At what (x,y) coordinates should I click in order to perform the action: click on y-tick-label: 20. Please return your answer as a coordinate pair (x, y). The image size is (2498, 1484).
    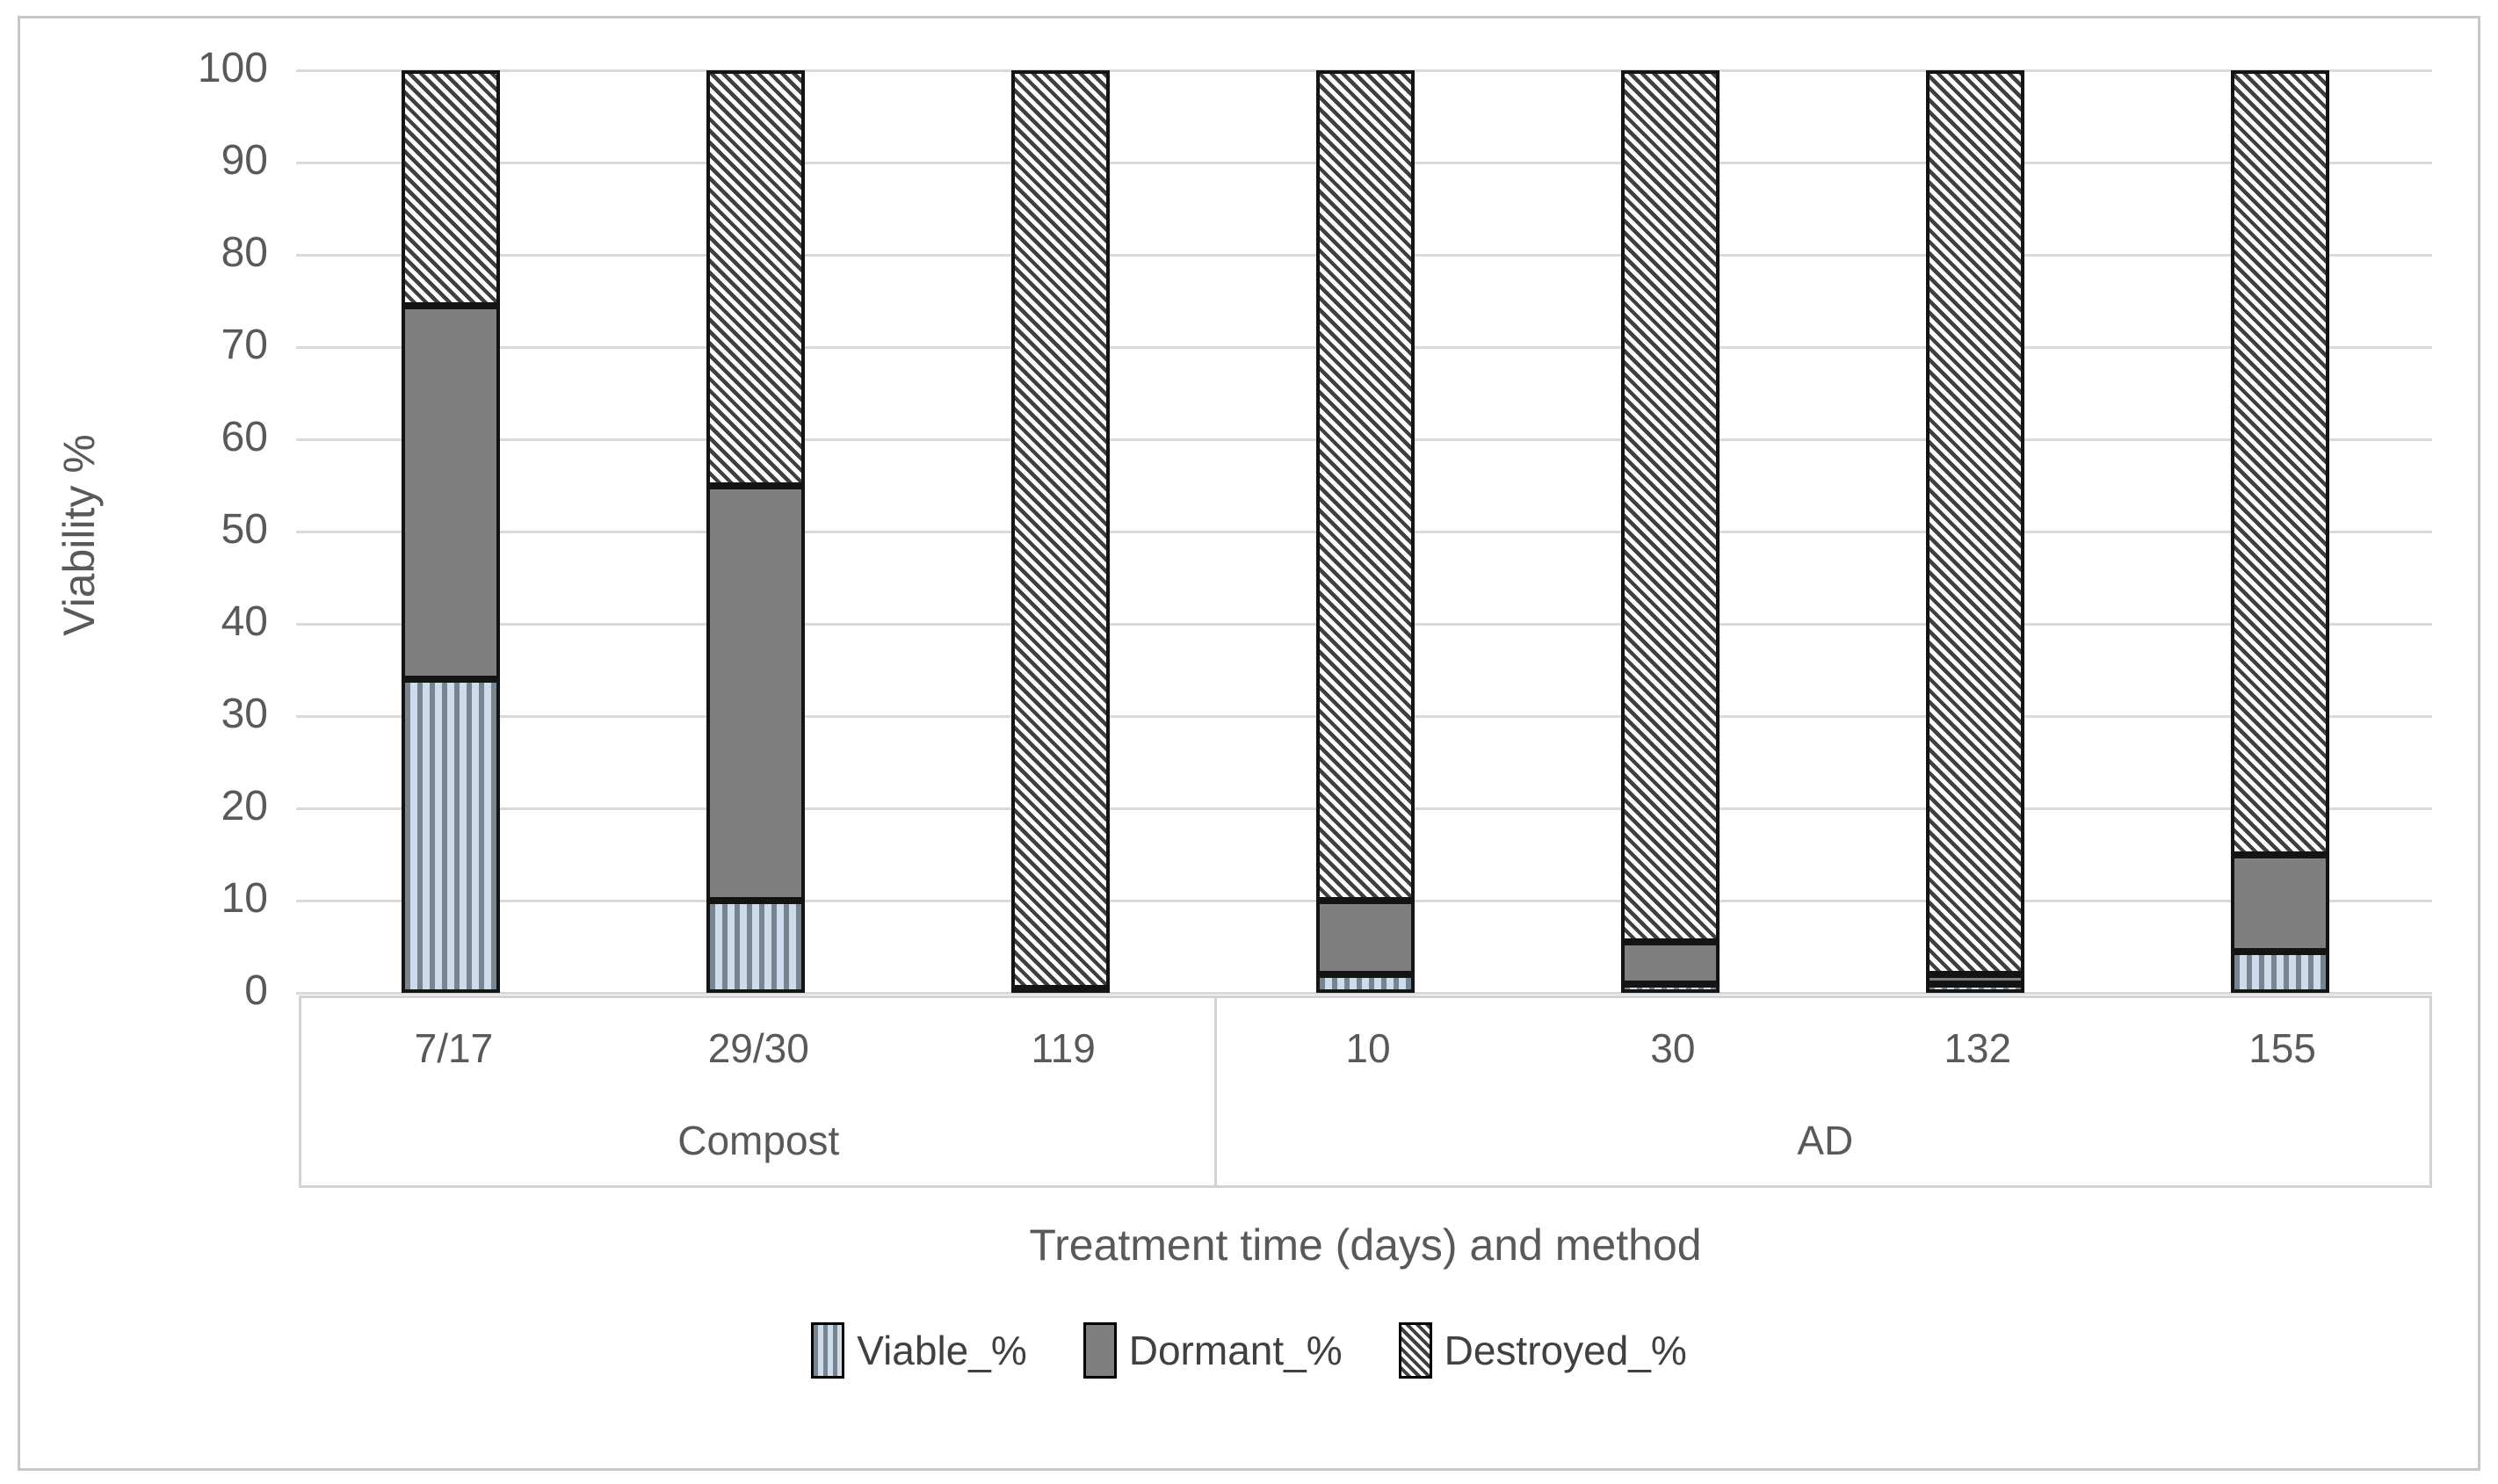
    Looking at the image, I should click on (244, 806).